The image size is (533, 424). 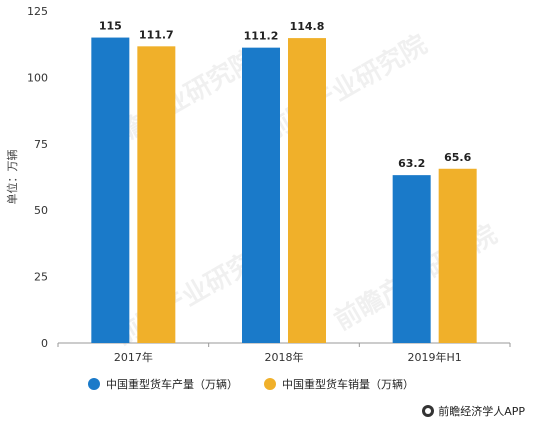 What do you see at coordinates (172, 384) in the screenshot?
I see `legend-label-production: 中国重型货车产量（万辆）` at bounding box center [172, 384].